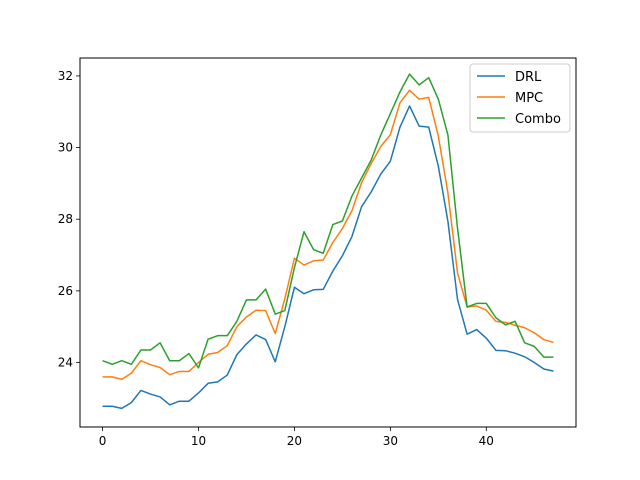  Describe the element at coordinates (486, 441) in the screenshot. I see `x-tick-label: 40` at that location.